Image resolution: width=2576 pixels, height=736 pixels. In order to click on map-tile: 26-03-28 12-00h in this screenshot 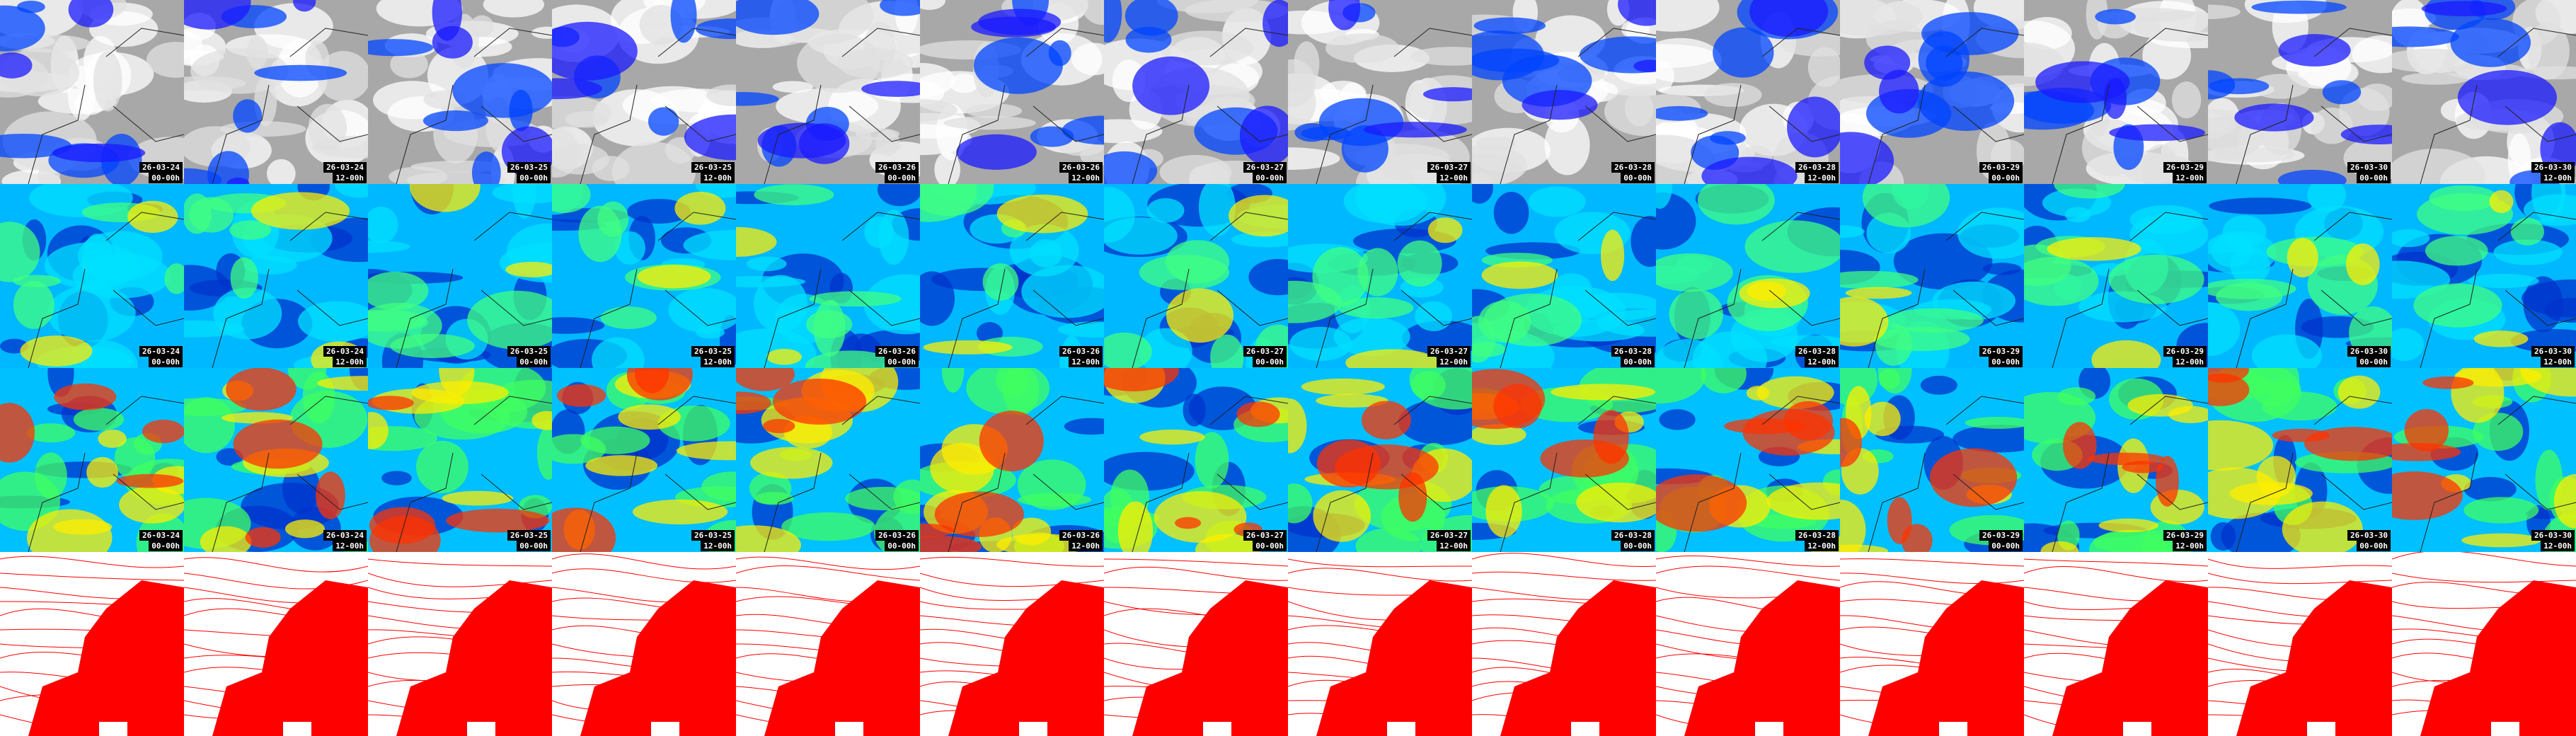, I will do `click(1748, 276)`.